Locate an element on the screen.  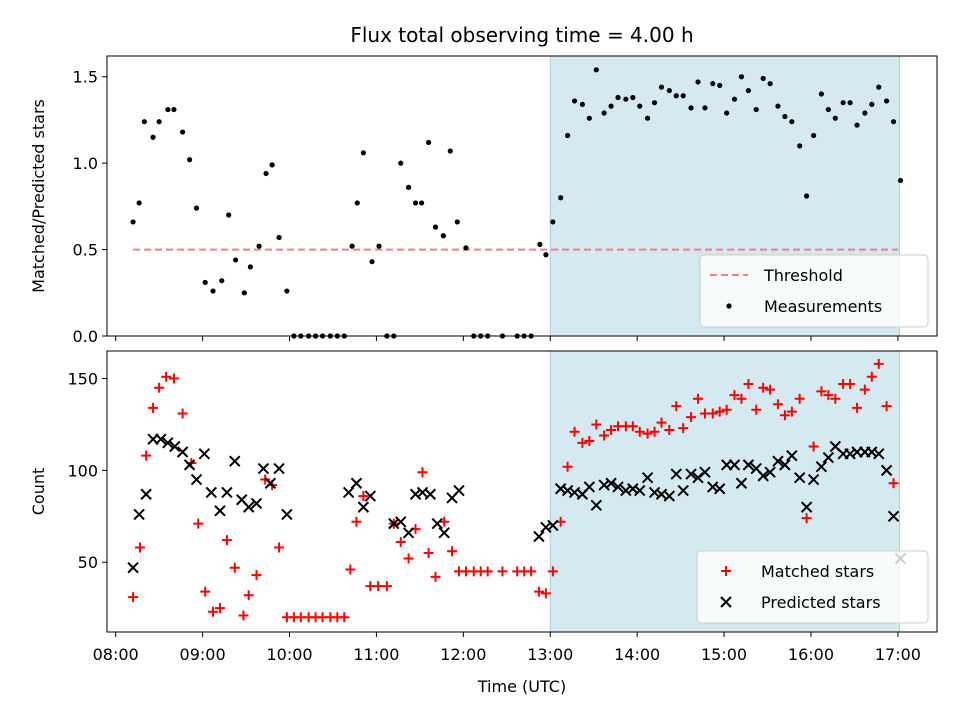
legend-label: Threshold is located at coordinates (803, 275).